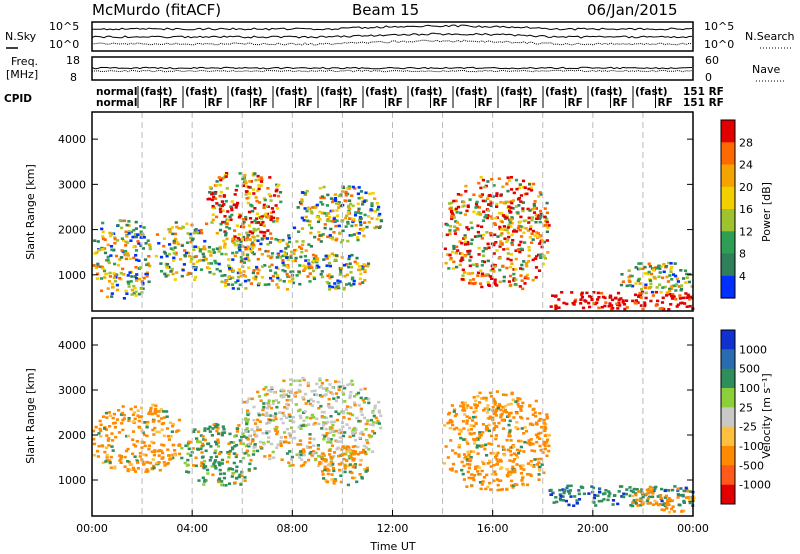  I want to click on cpid-label: CPID, so click(18, 99).